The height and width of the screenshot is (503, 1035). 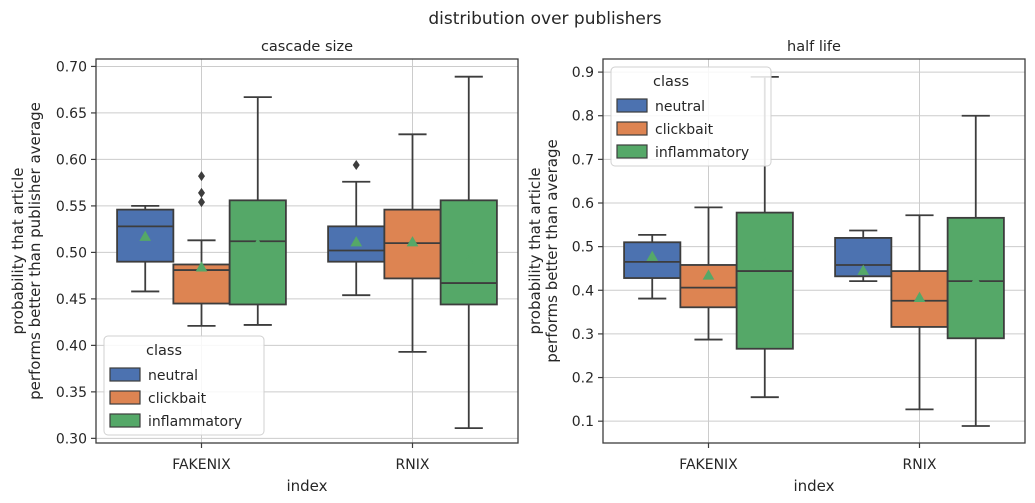 What do you see at coordinates (71, 393) in the screenshot?
I see `y-tick-label: 0.35` at bounding box center [71, 393].